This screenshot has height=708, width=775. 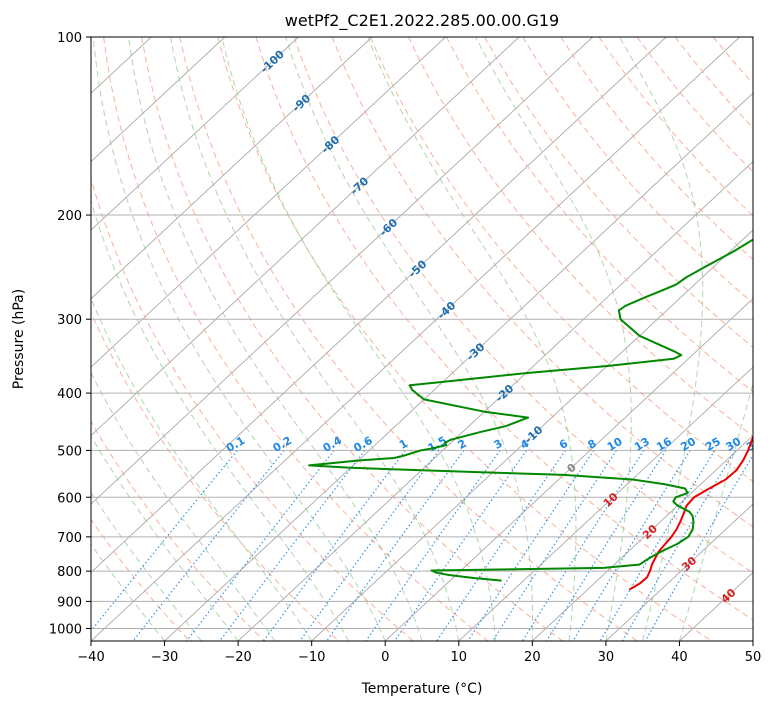 What do you see at coordinates (333, 444) in the screenshot?
I see `mixing-ratio-label: 0.4` at bounding box center [333, 444].